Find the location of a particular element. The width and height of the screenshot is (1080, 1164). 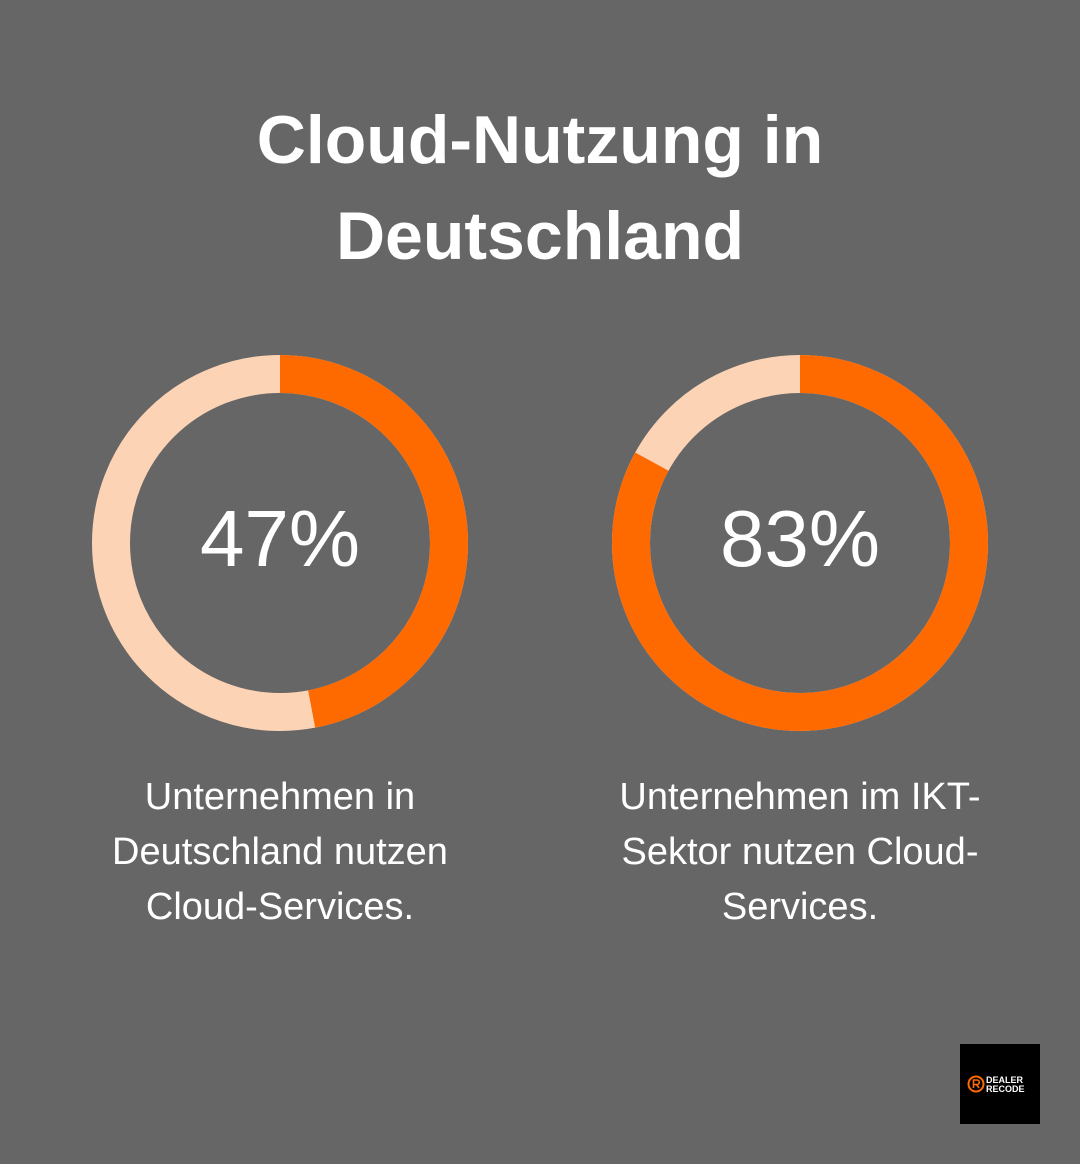

logo-text: DEALER is located at coordinates (1005, 1080).